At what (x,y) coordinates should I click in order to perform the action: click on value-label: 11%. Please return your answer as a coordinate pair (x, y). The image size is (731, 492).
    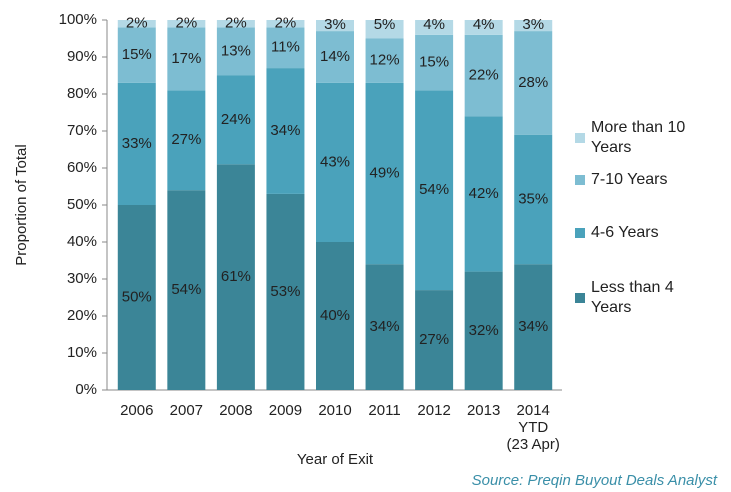
    Looking at the image, I should click on (285, 47).